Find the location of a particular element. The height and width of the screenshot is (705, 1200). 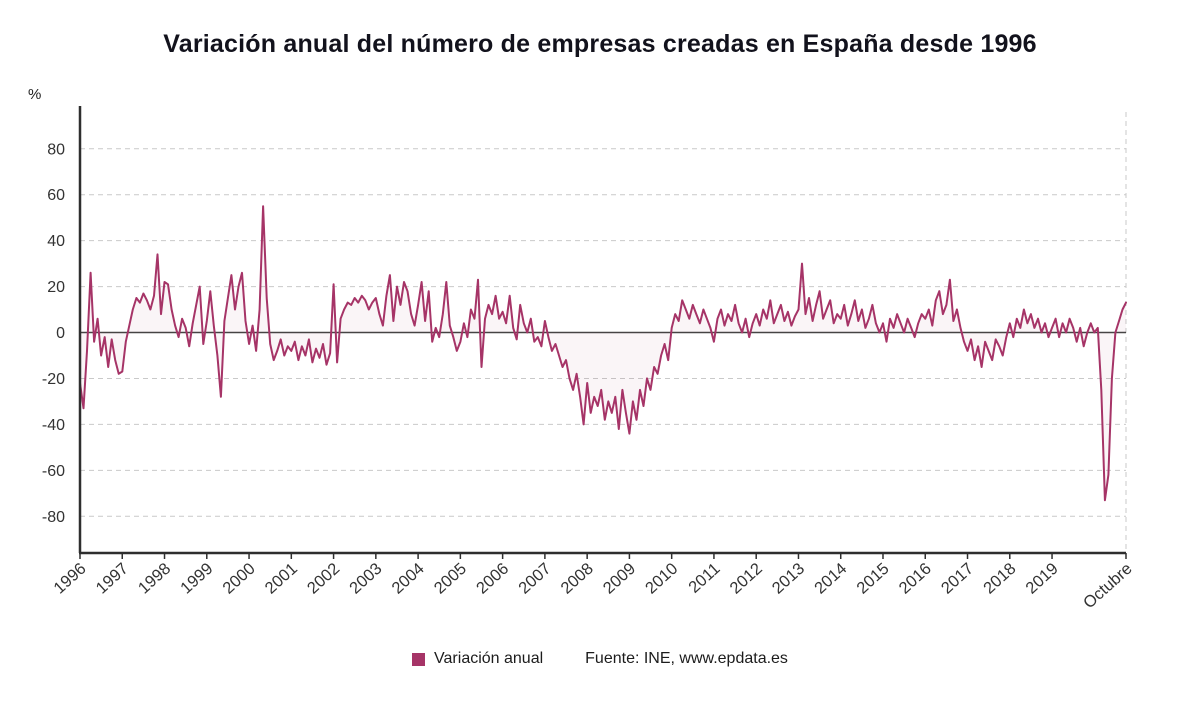

legend-label: Variación anual is located at coordinates (489, 658).